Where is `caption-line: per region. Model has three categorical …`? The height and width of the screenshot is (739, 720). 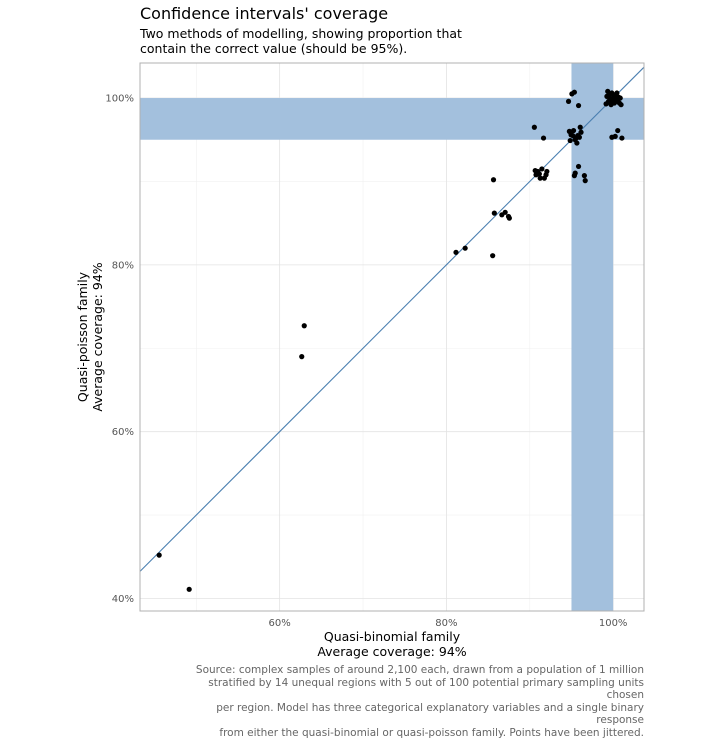
caption-line: per region. Model has three categorical … is located at coordinates (409, 714).